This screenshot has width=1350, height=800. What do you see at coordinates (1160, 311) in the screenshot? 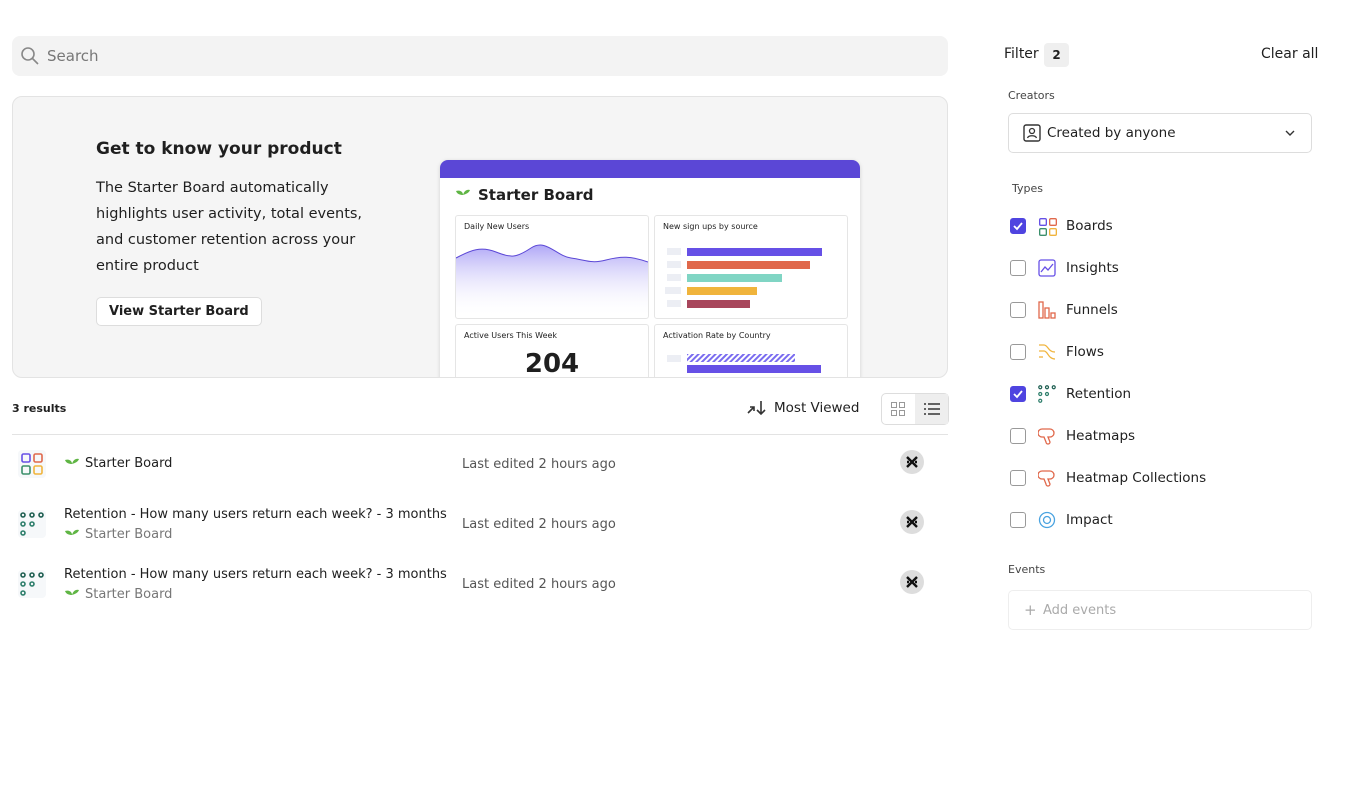
I see `type-option: Funnels` at bounding box center [1160, 311].